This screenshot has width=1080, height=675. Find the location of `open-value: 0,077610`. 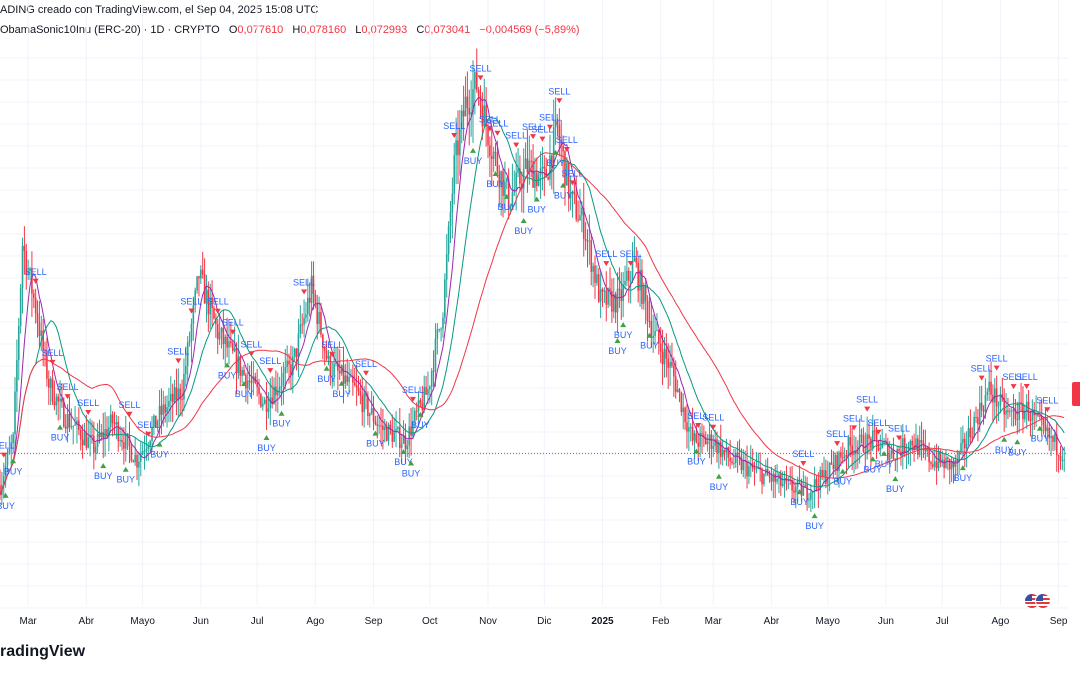

open-value: 0,077610 is located at coordinates (260, 30).